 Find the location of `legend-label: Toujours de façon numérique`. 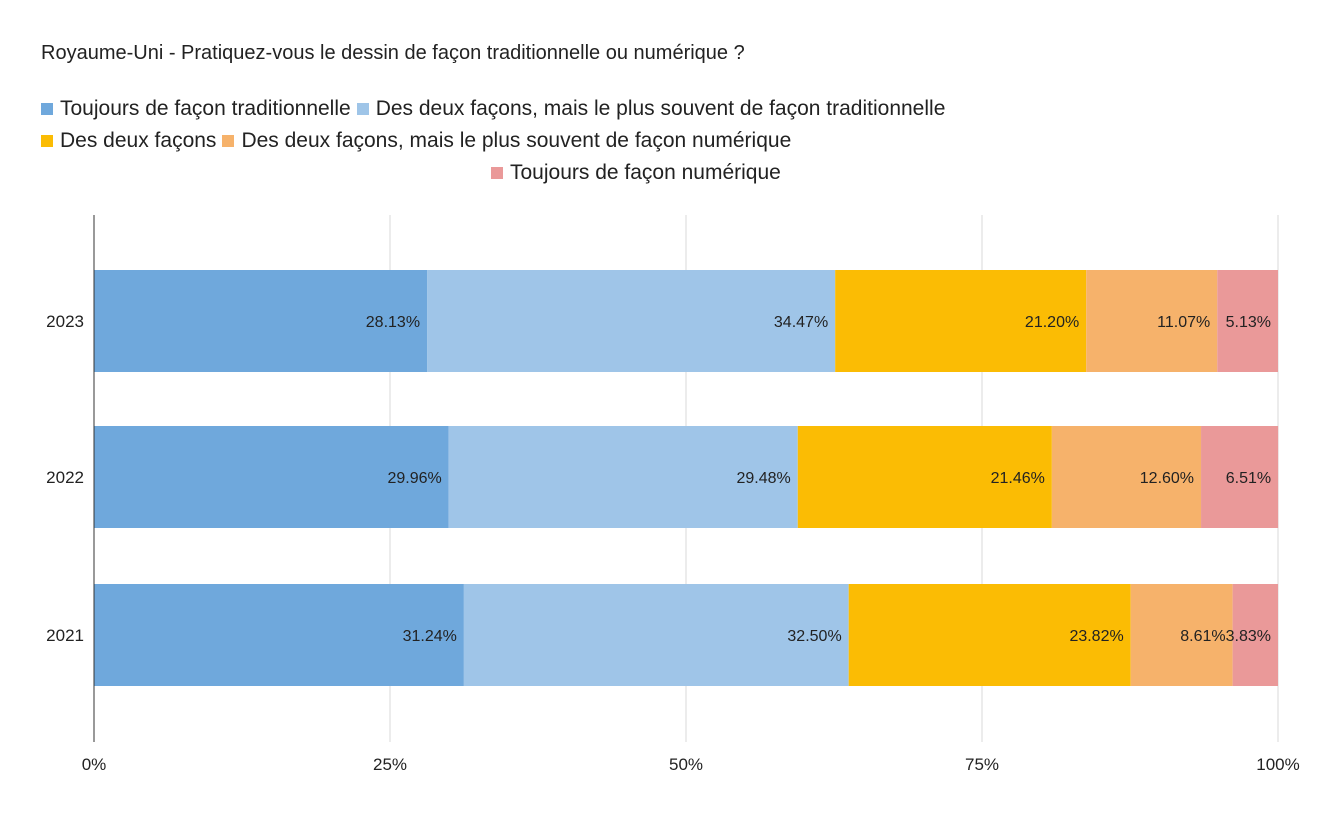

legend-label: Toujours de façon numérique is located at coordinates (645, 172).